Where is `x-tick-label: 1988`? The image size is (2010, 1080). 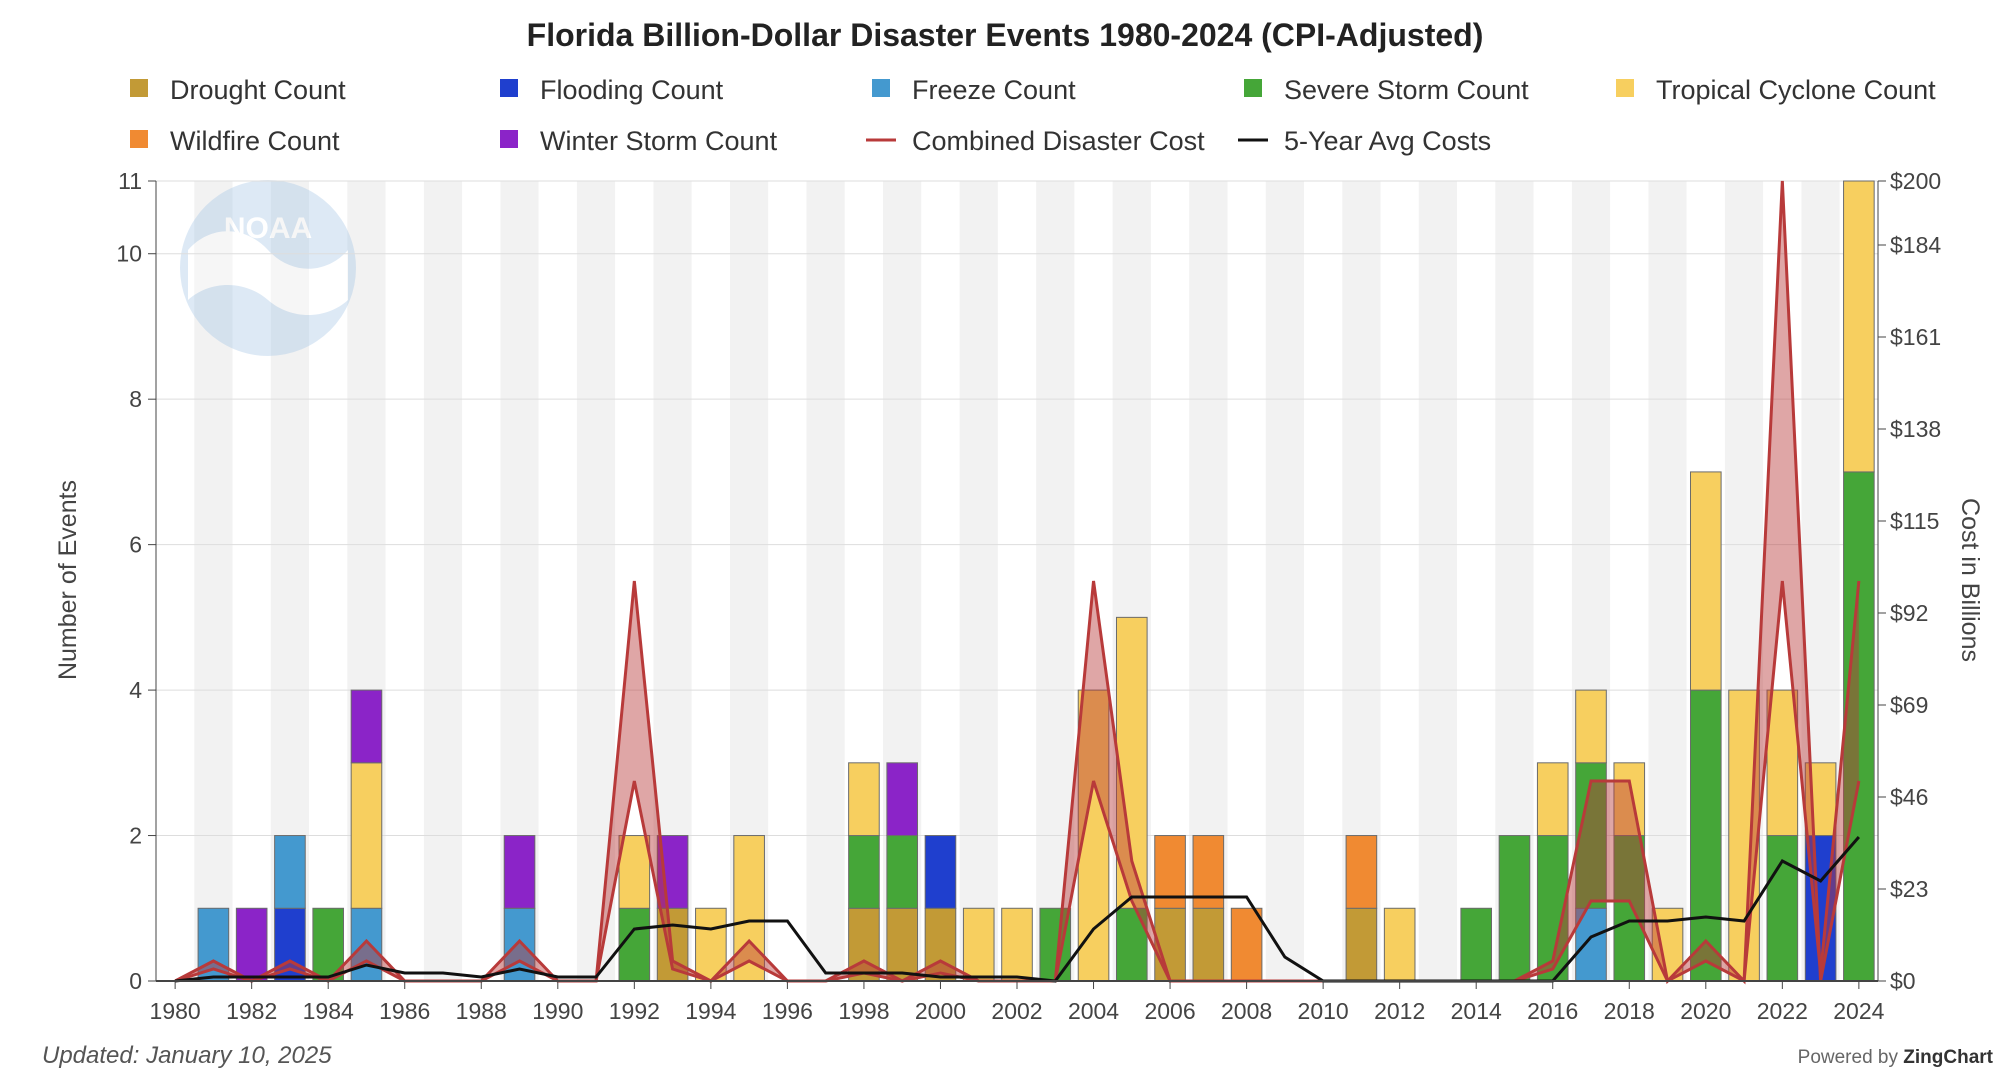
x-tick-label: 1988 is located at coordinates (481, 1011).